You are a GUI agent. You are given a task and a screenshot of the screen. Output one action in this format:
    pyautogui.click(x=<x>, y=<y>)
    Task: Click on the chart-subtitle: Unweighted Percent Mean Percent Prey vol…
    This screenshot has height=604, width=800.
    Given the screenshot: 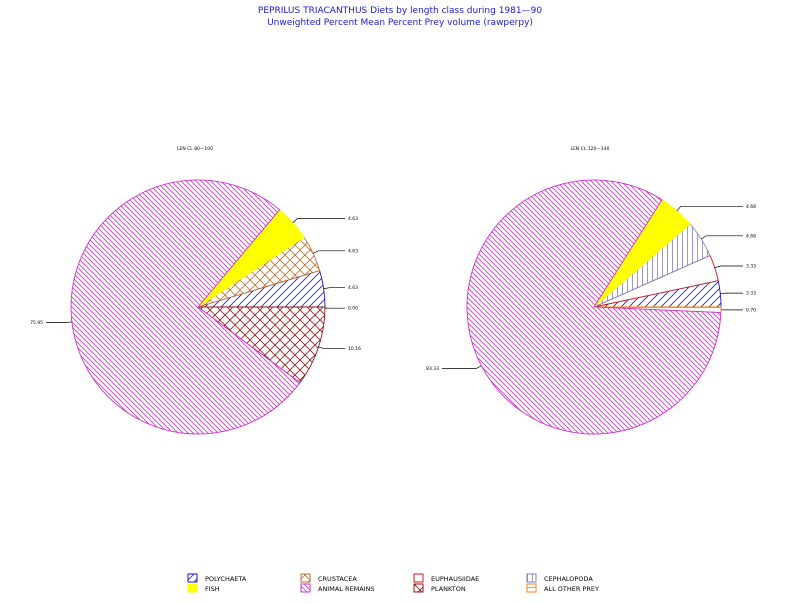 What is the action you would take?
    pyautogui.click(x=400, y=23)
    